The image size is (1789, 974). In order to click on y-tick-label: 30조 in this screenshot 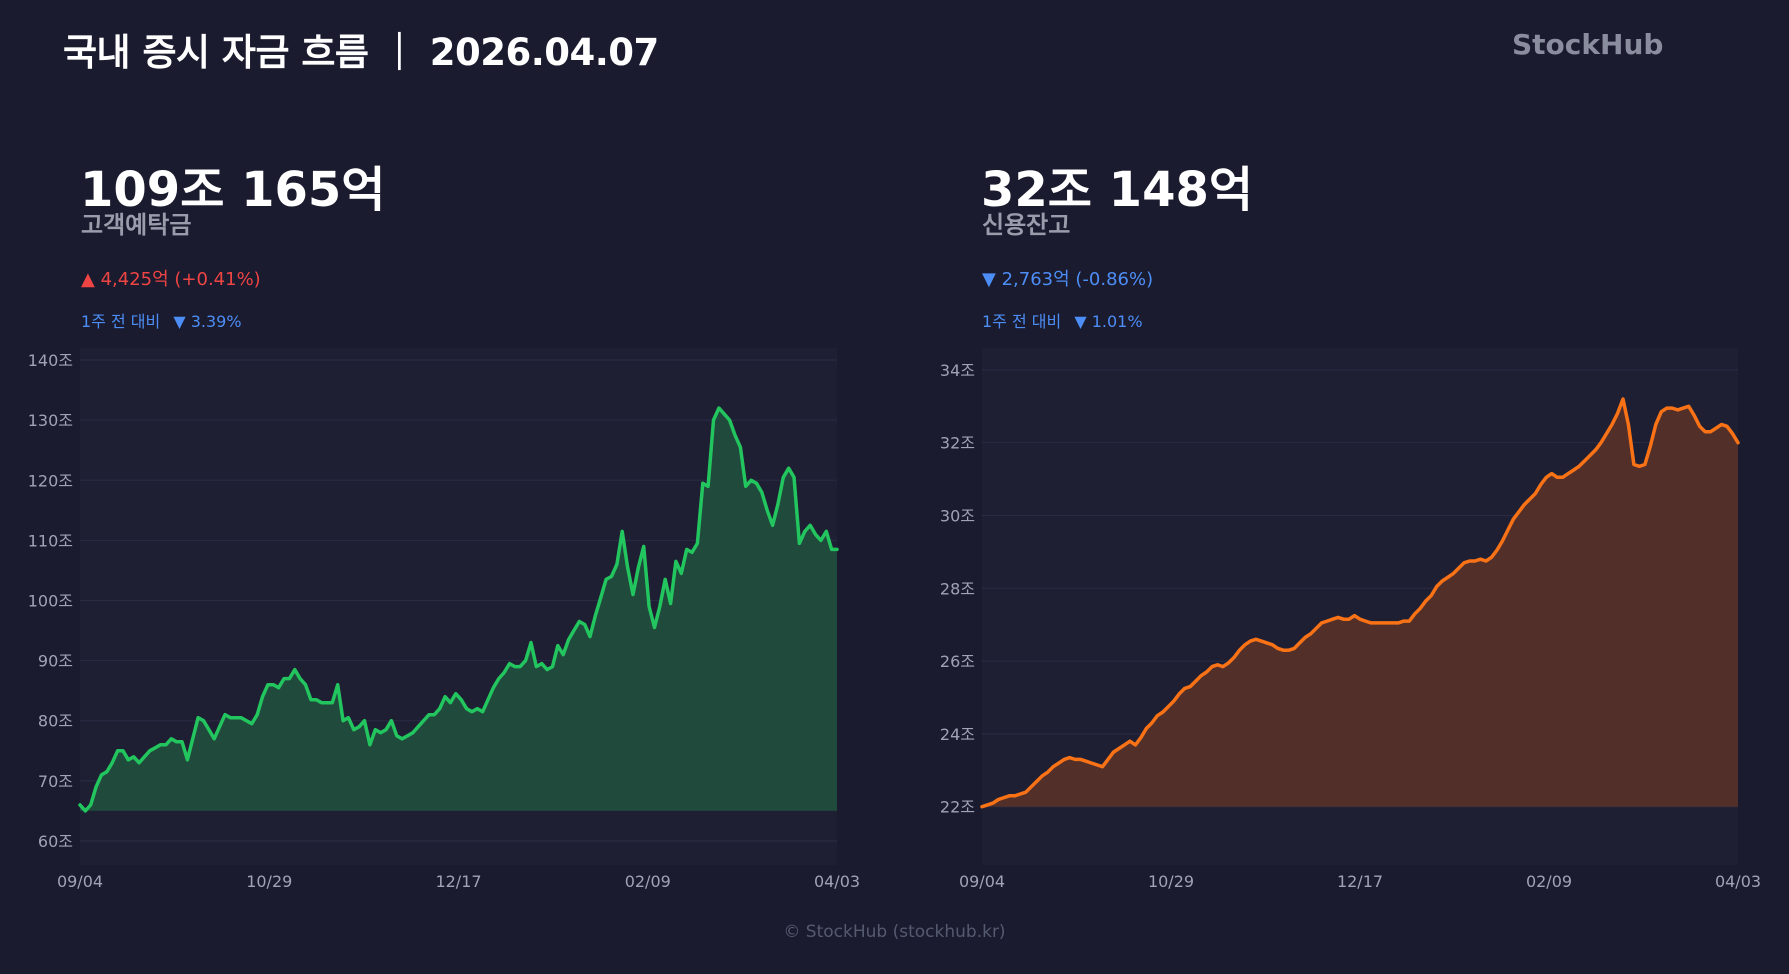, I will do `click(957, 515)`.